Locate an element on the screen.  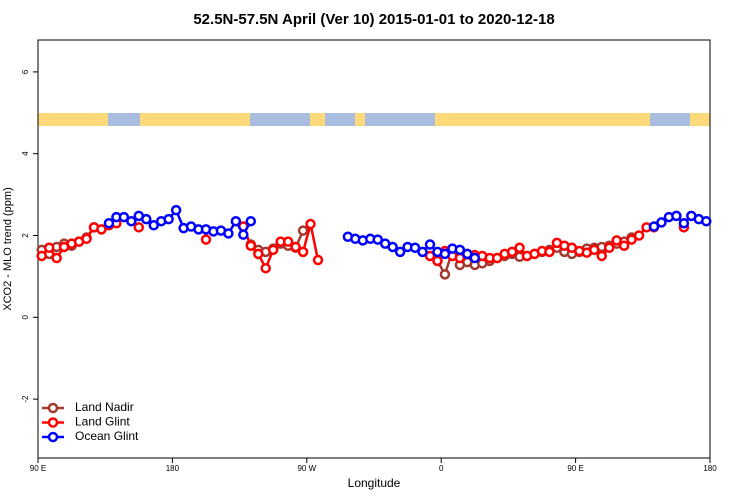
x-axis-label: Longitude is located at coordinates (374, 483).